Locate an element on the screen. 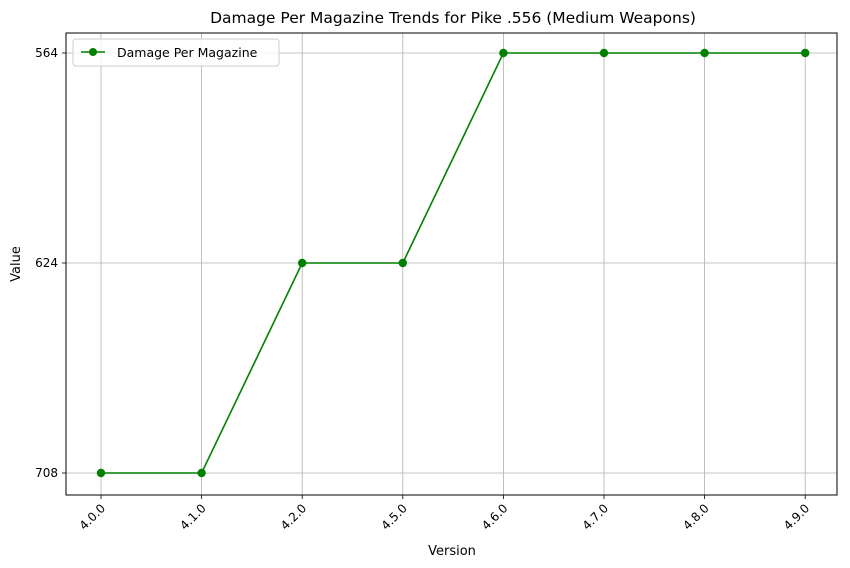 The width and height of the screenshot is (850, 568). y-axis-ticks: 708 624 564 is located at coordinates (50, 263).